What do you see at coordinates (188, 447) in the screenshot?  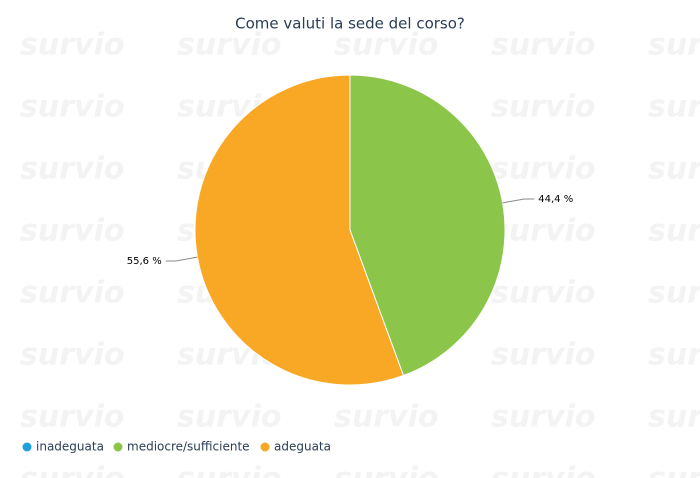 I see `legend-label: mediocre/sufficiente` at bounding box center [188, 447].